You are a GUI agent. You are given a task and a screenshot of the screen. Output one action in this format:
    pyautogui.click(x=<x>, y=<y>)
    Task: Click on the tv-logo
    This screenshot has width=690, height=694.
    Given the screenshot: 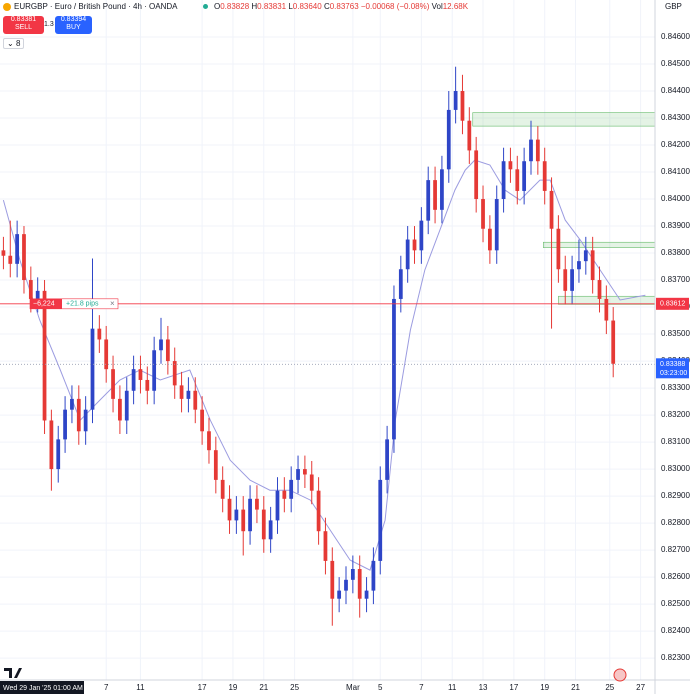 What is the action you would take?
    pyautogui.click(x=13, y=673)
    